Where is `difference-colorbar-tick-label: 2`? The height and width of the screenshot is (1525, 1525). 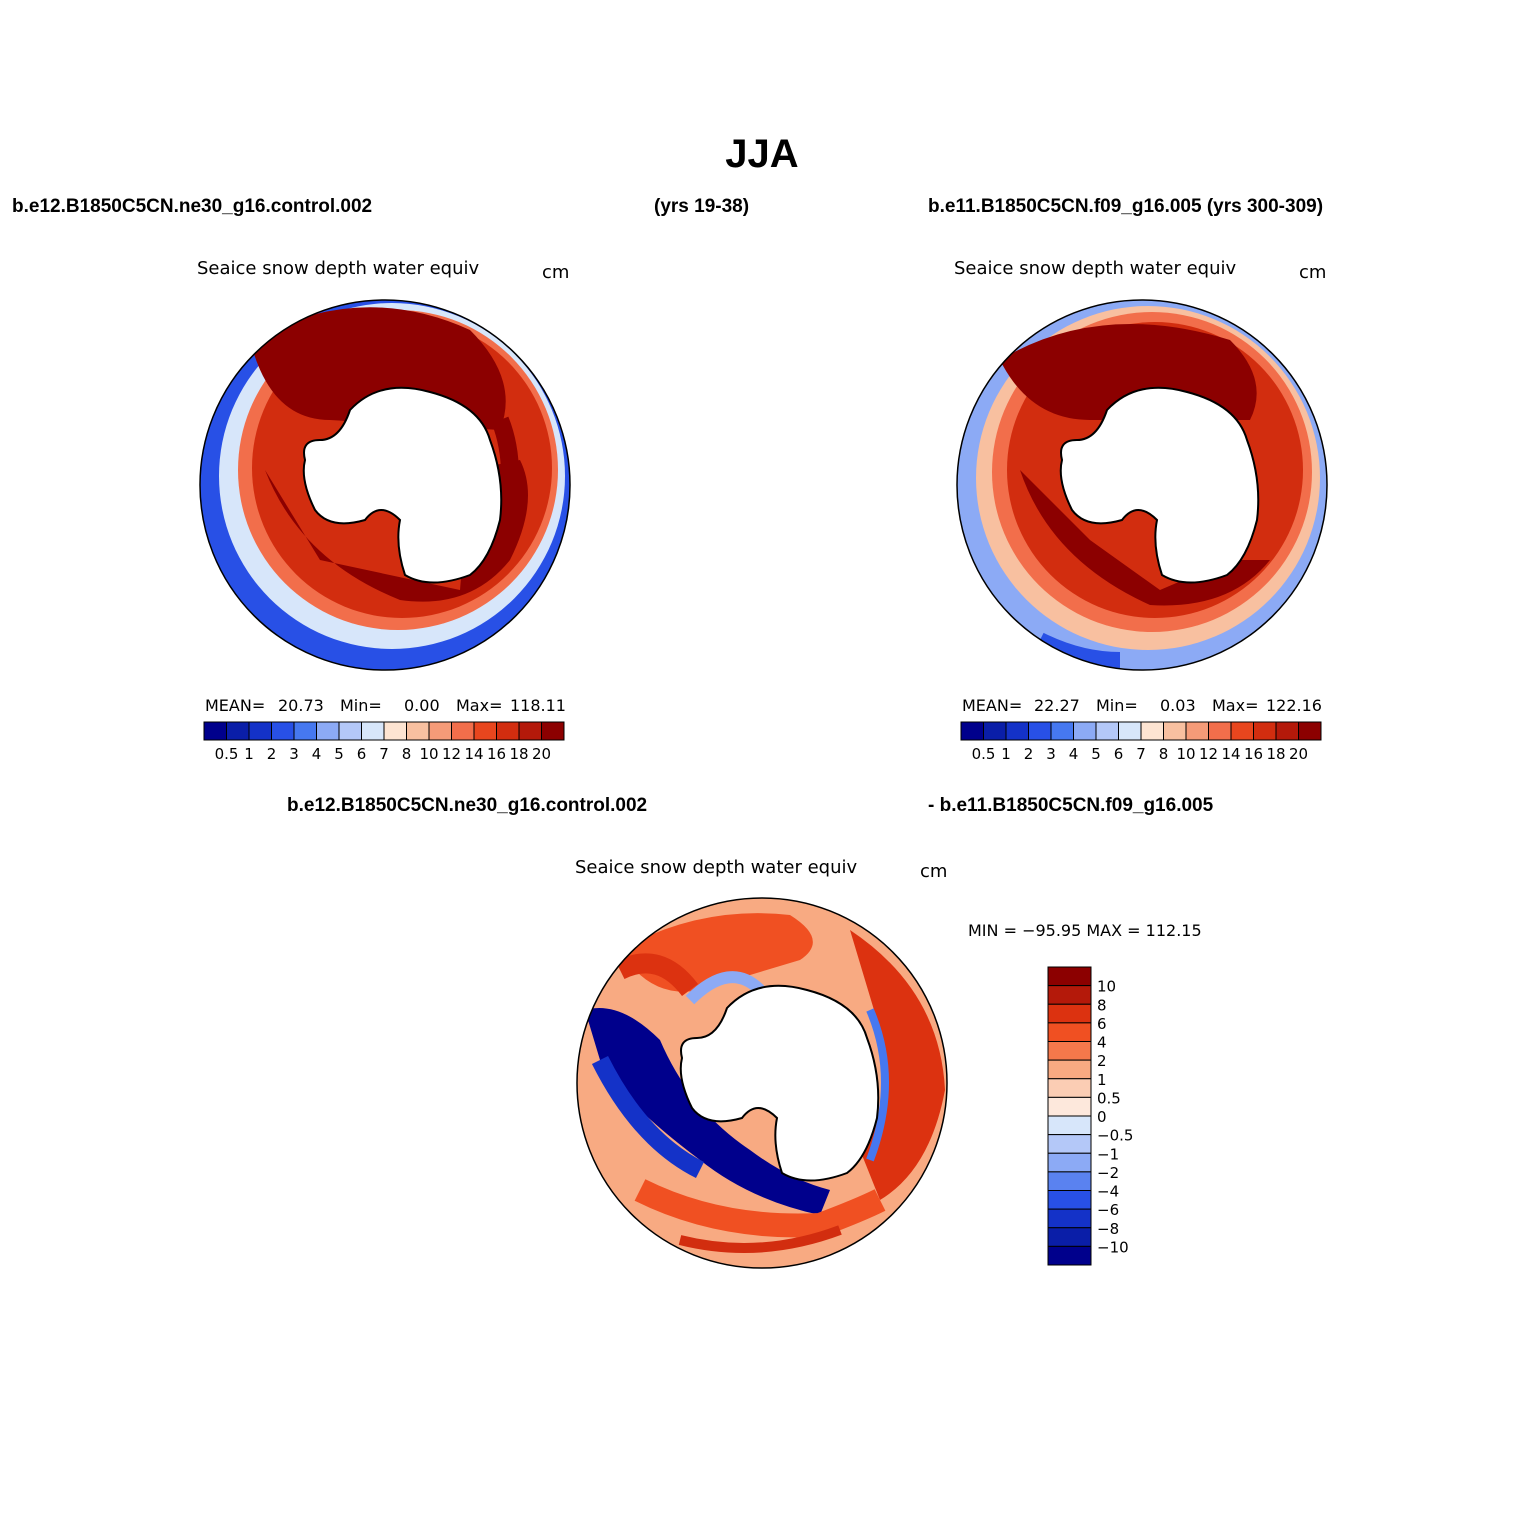
difference-colorbar-tick-label: 2 is located at coordinates (1102, 1061).